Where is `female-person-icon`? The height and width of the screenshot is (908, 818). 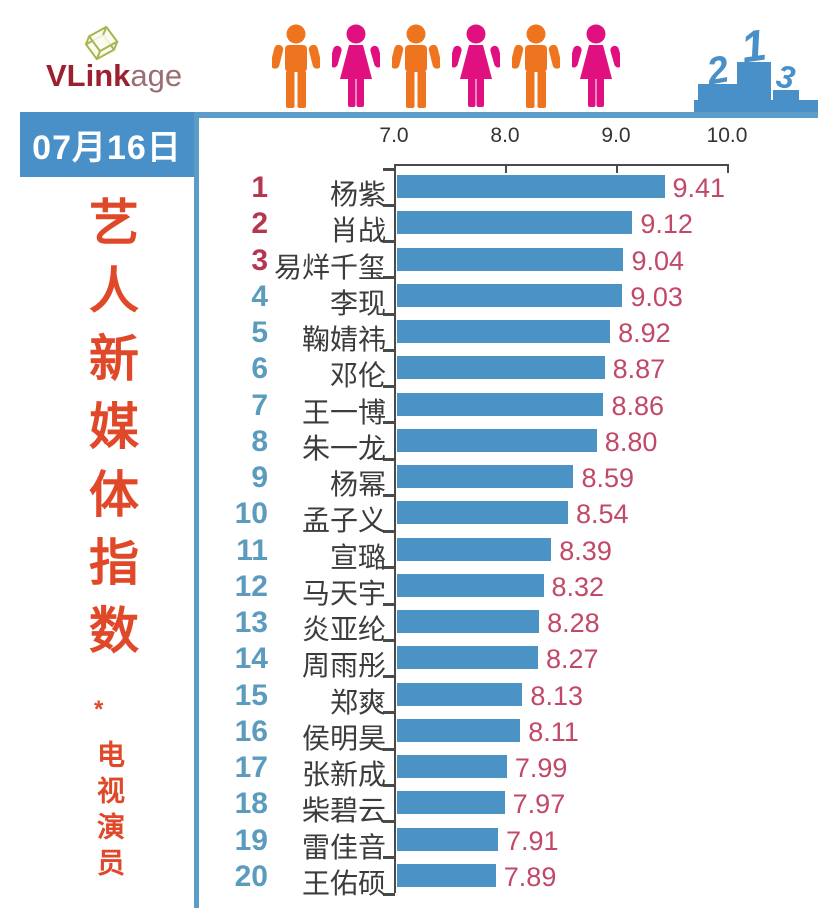
female-person-icon is located at coordinates (476, 65).